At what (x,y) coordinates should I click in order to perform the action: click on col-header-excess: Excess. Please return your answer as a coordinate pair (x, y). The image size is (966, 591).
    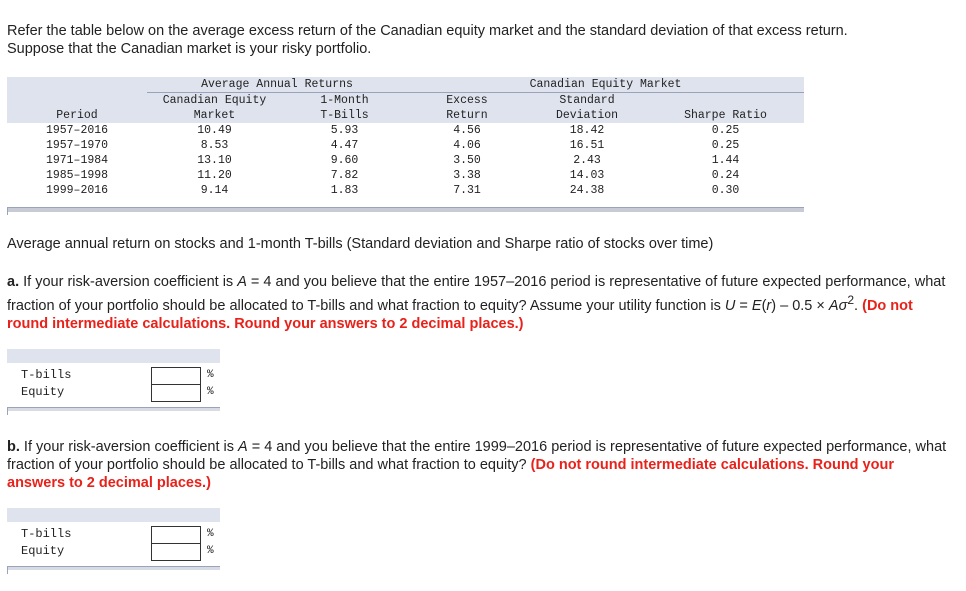
    Looking at the image, I should click on (467, 100).